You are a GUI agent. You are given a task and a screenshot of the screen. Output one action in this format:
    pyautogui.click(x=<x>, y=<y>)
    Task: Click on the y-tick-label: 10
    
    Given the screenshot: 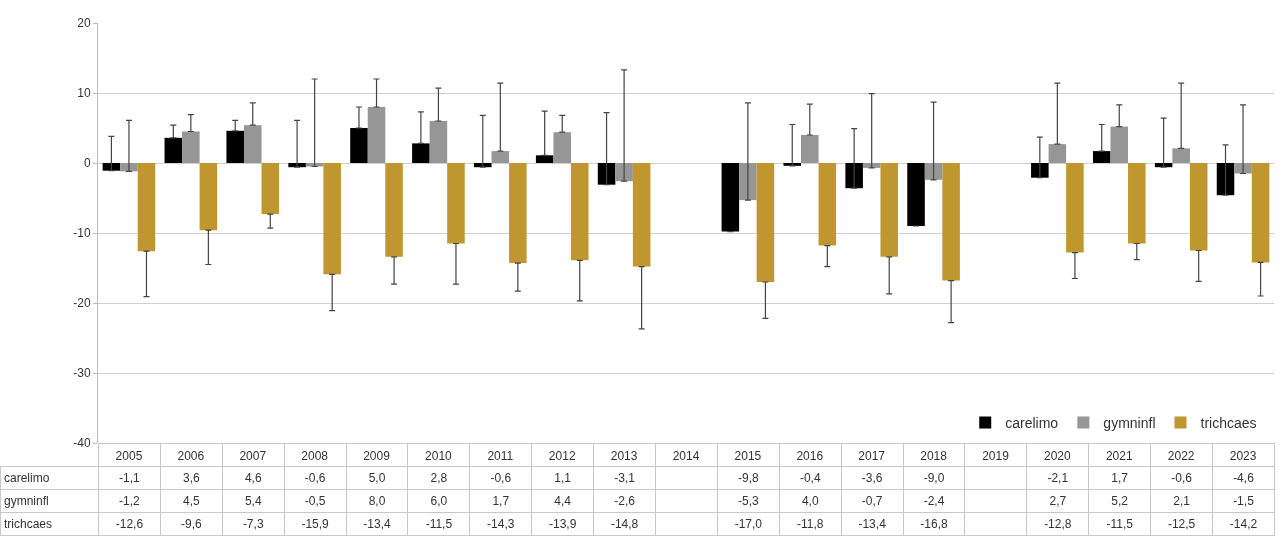 What is the action you would take?
    pyautogui.click(x=84, y=93)
    